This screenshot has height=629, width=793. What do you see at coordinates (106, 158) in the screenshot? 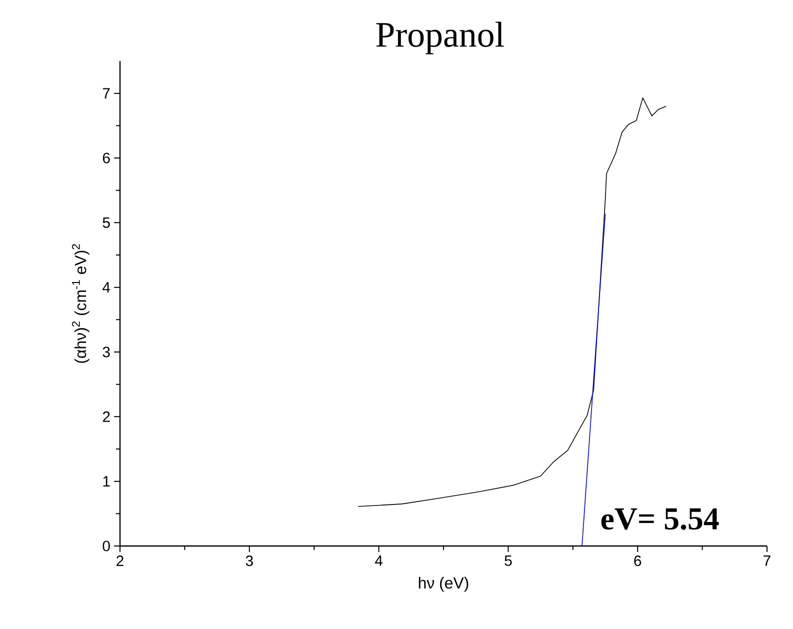
I see `y-tick-label: 6` at bounding box center [106, 158].